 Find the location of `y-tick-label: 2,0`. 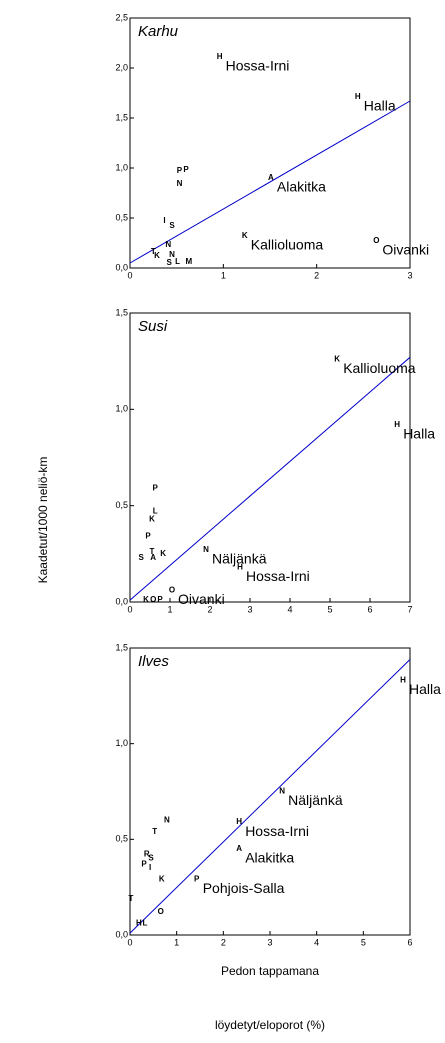

y-tick-label: 2,0 is located at coordinates (121, 67).